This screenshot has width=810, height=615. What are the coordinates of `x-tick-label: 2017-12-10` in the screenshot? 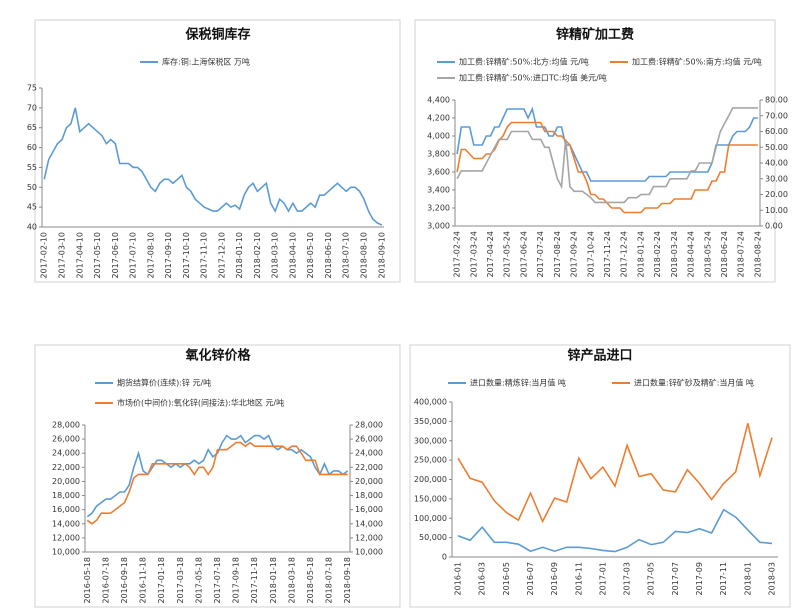 It's located at (221, 255).